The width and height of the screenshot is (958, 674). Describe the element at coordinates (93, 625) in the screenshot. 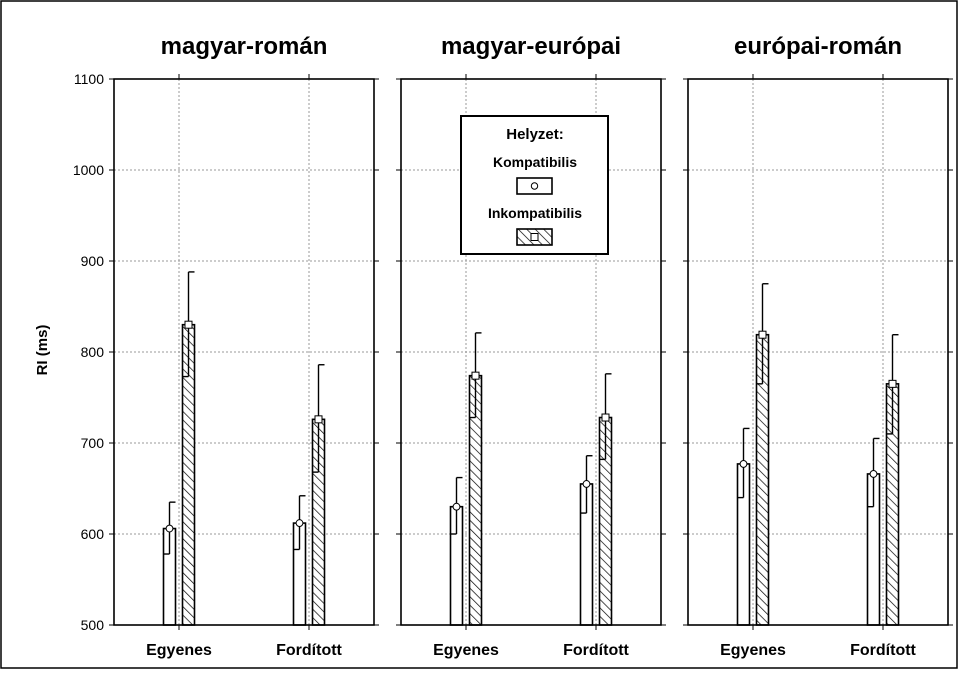

I see `y-tick-label: 500` at that location.